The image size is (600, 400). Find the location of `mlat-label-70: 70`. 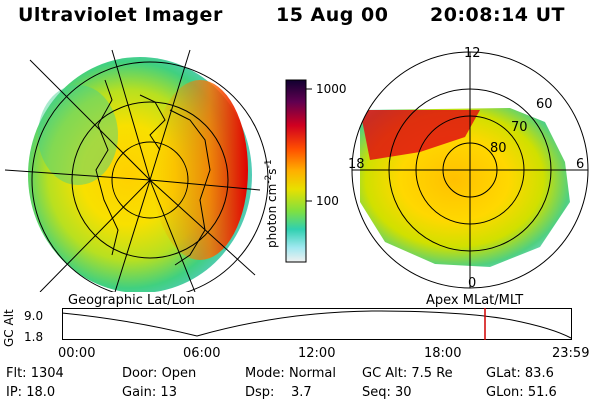

mlat-label-70: 70 is located at coordinates (519, 127).